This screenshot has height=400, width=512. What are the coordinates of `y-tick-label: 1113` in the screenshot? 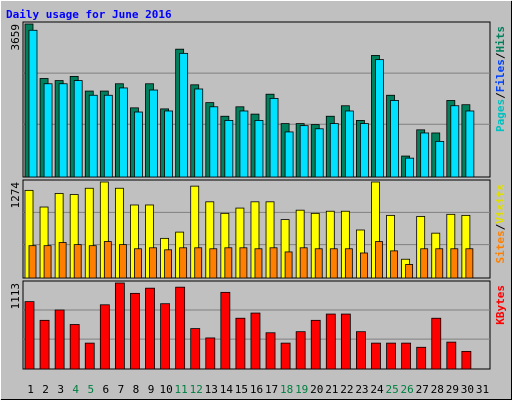 It's located at (15, 296).